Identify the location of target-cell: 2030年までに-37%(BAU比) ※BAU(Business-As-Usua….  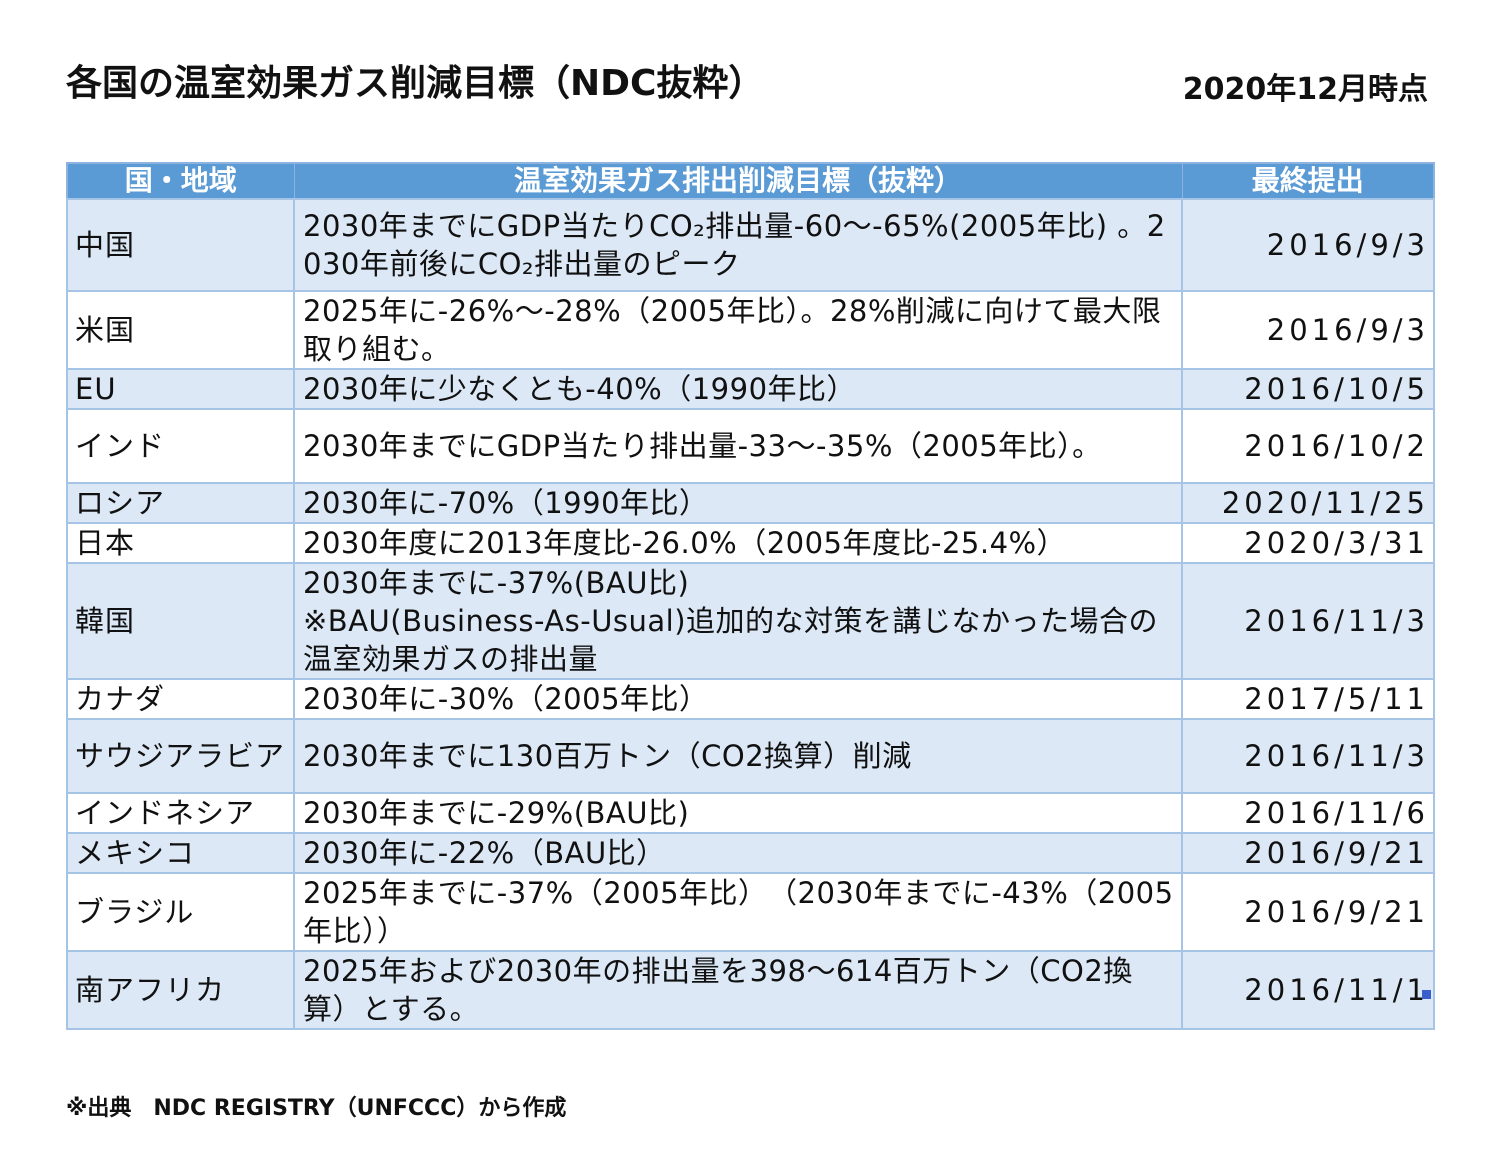
(738, 621).